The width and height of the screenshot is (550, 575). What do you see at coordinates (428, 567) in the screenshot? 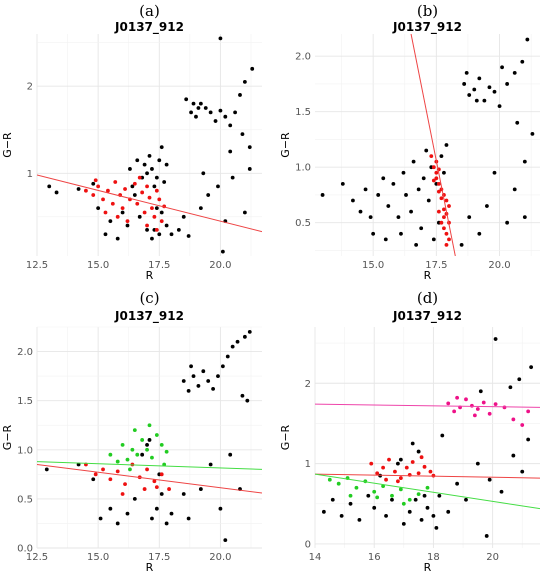
I see `x-axis-label: R` at bounding box center [428, 567].